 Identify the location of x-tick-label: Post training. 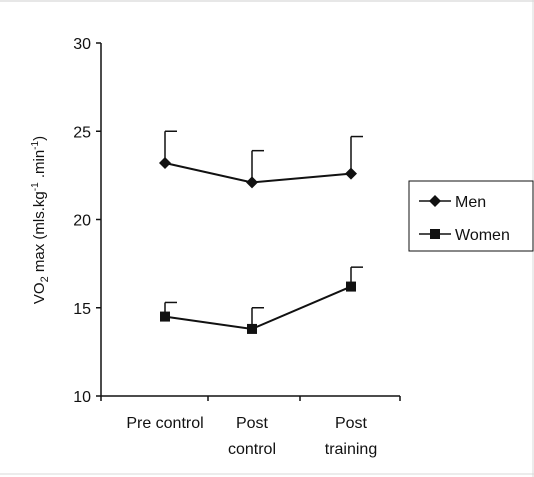
(351, 436).